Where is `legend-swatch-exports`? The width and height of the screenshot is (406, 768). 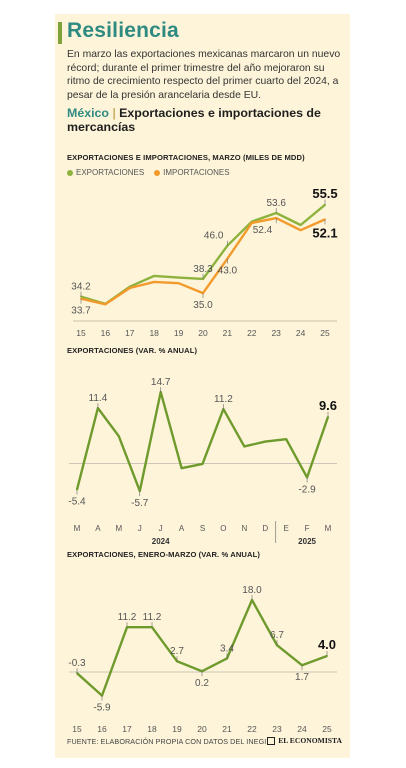
legend-swatch-exports is located at coordinates (70, 172).